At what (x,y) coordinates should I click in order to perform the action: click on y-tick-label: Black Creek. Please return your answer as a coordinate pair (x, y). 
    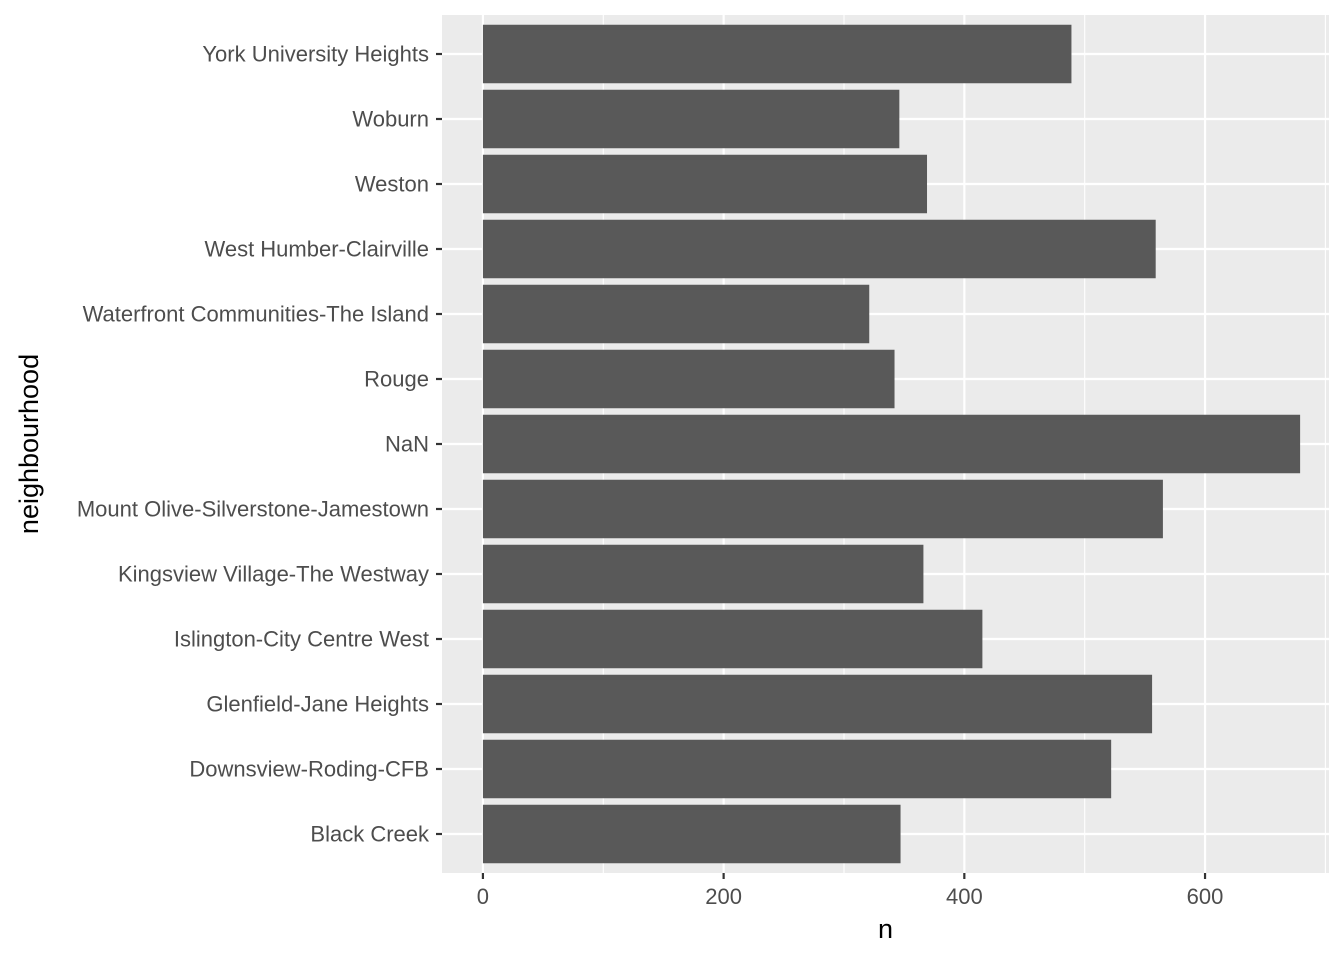
    Looking at the image, I should click on (370, 834).